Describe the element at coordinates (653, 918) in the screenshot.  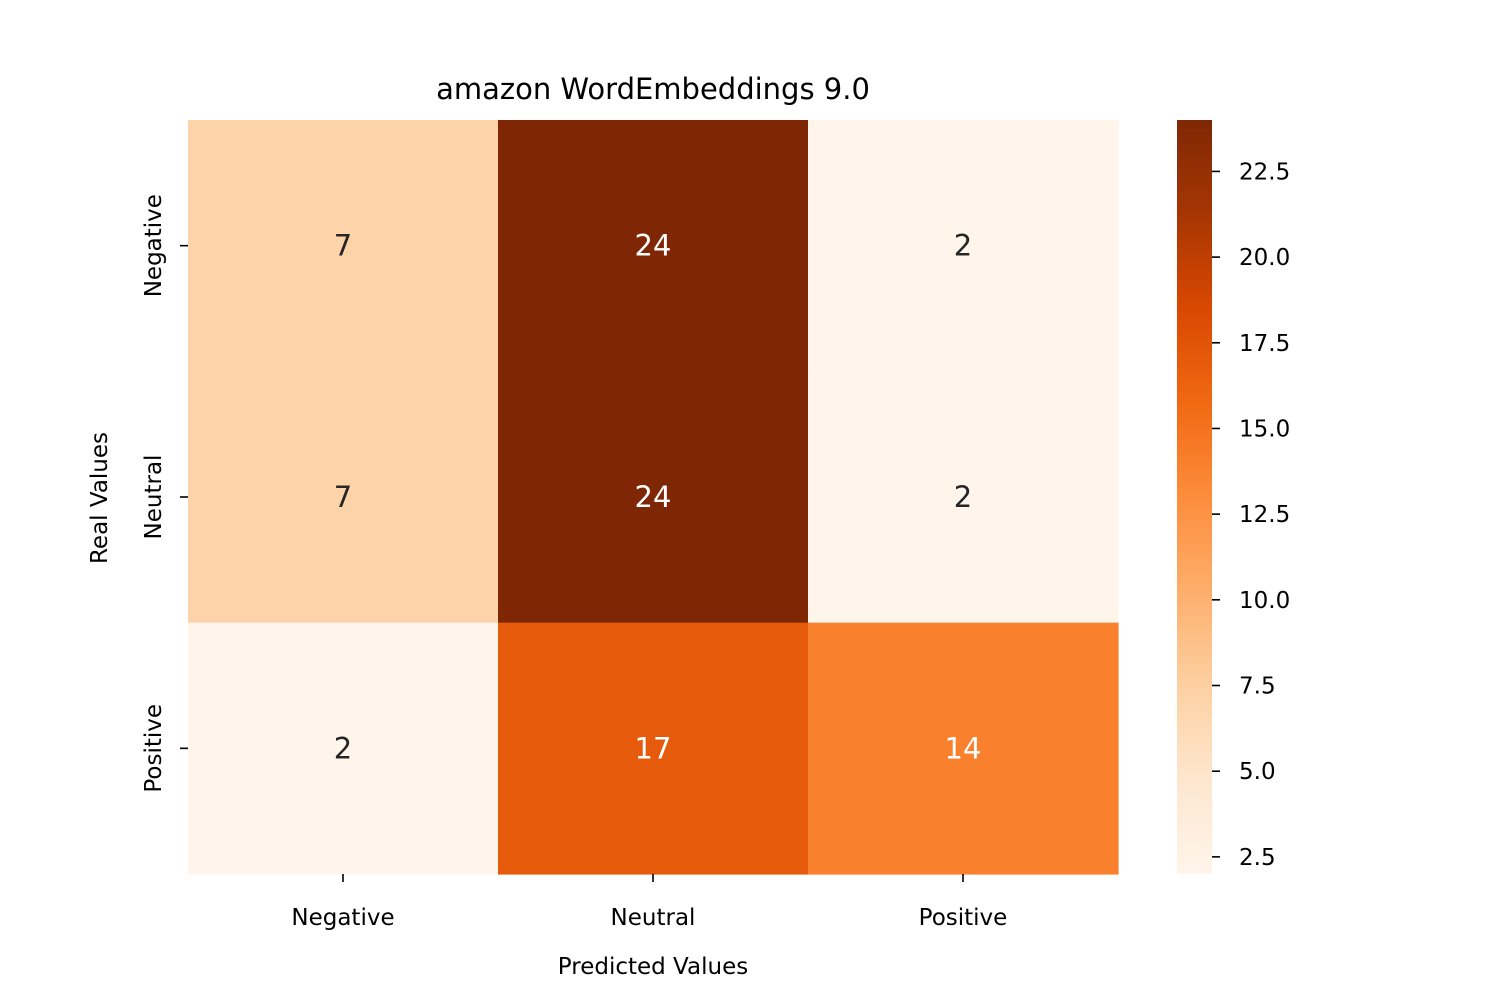
I see `x-tick-label: Neutral` at that location.